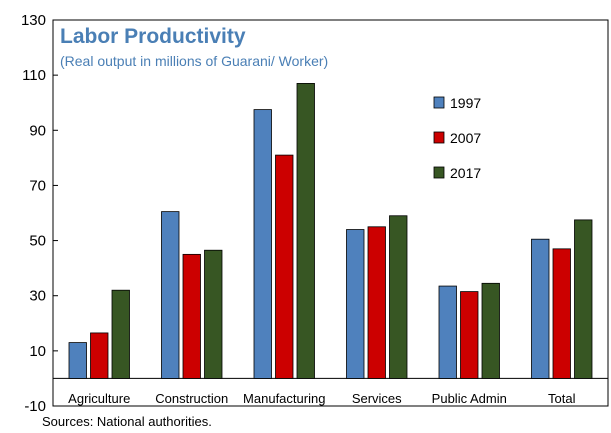  I want to click on bar-1997-public-admin, so click(447, 332).